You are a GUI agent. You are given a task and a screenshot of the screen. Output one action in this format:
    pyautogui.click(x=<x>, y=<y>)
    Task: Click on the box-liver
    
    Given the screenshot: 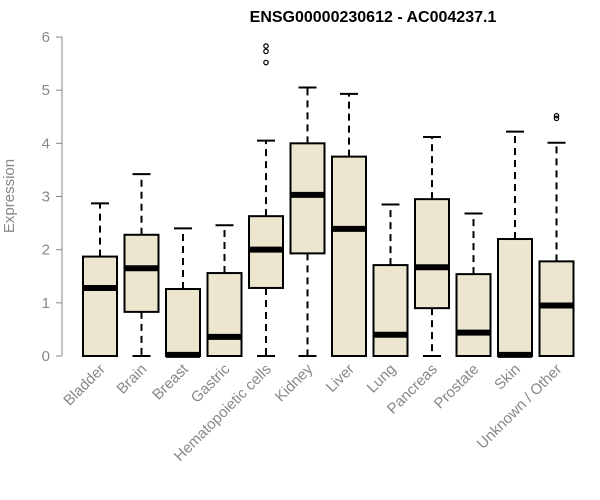 What is the action you would take?
    pyautogui.click(x=349, y=224)
    